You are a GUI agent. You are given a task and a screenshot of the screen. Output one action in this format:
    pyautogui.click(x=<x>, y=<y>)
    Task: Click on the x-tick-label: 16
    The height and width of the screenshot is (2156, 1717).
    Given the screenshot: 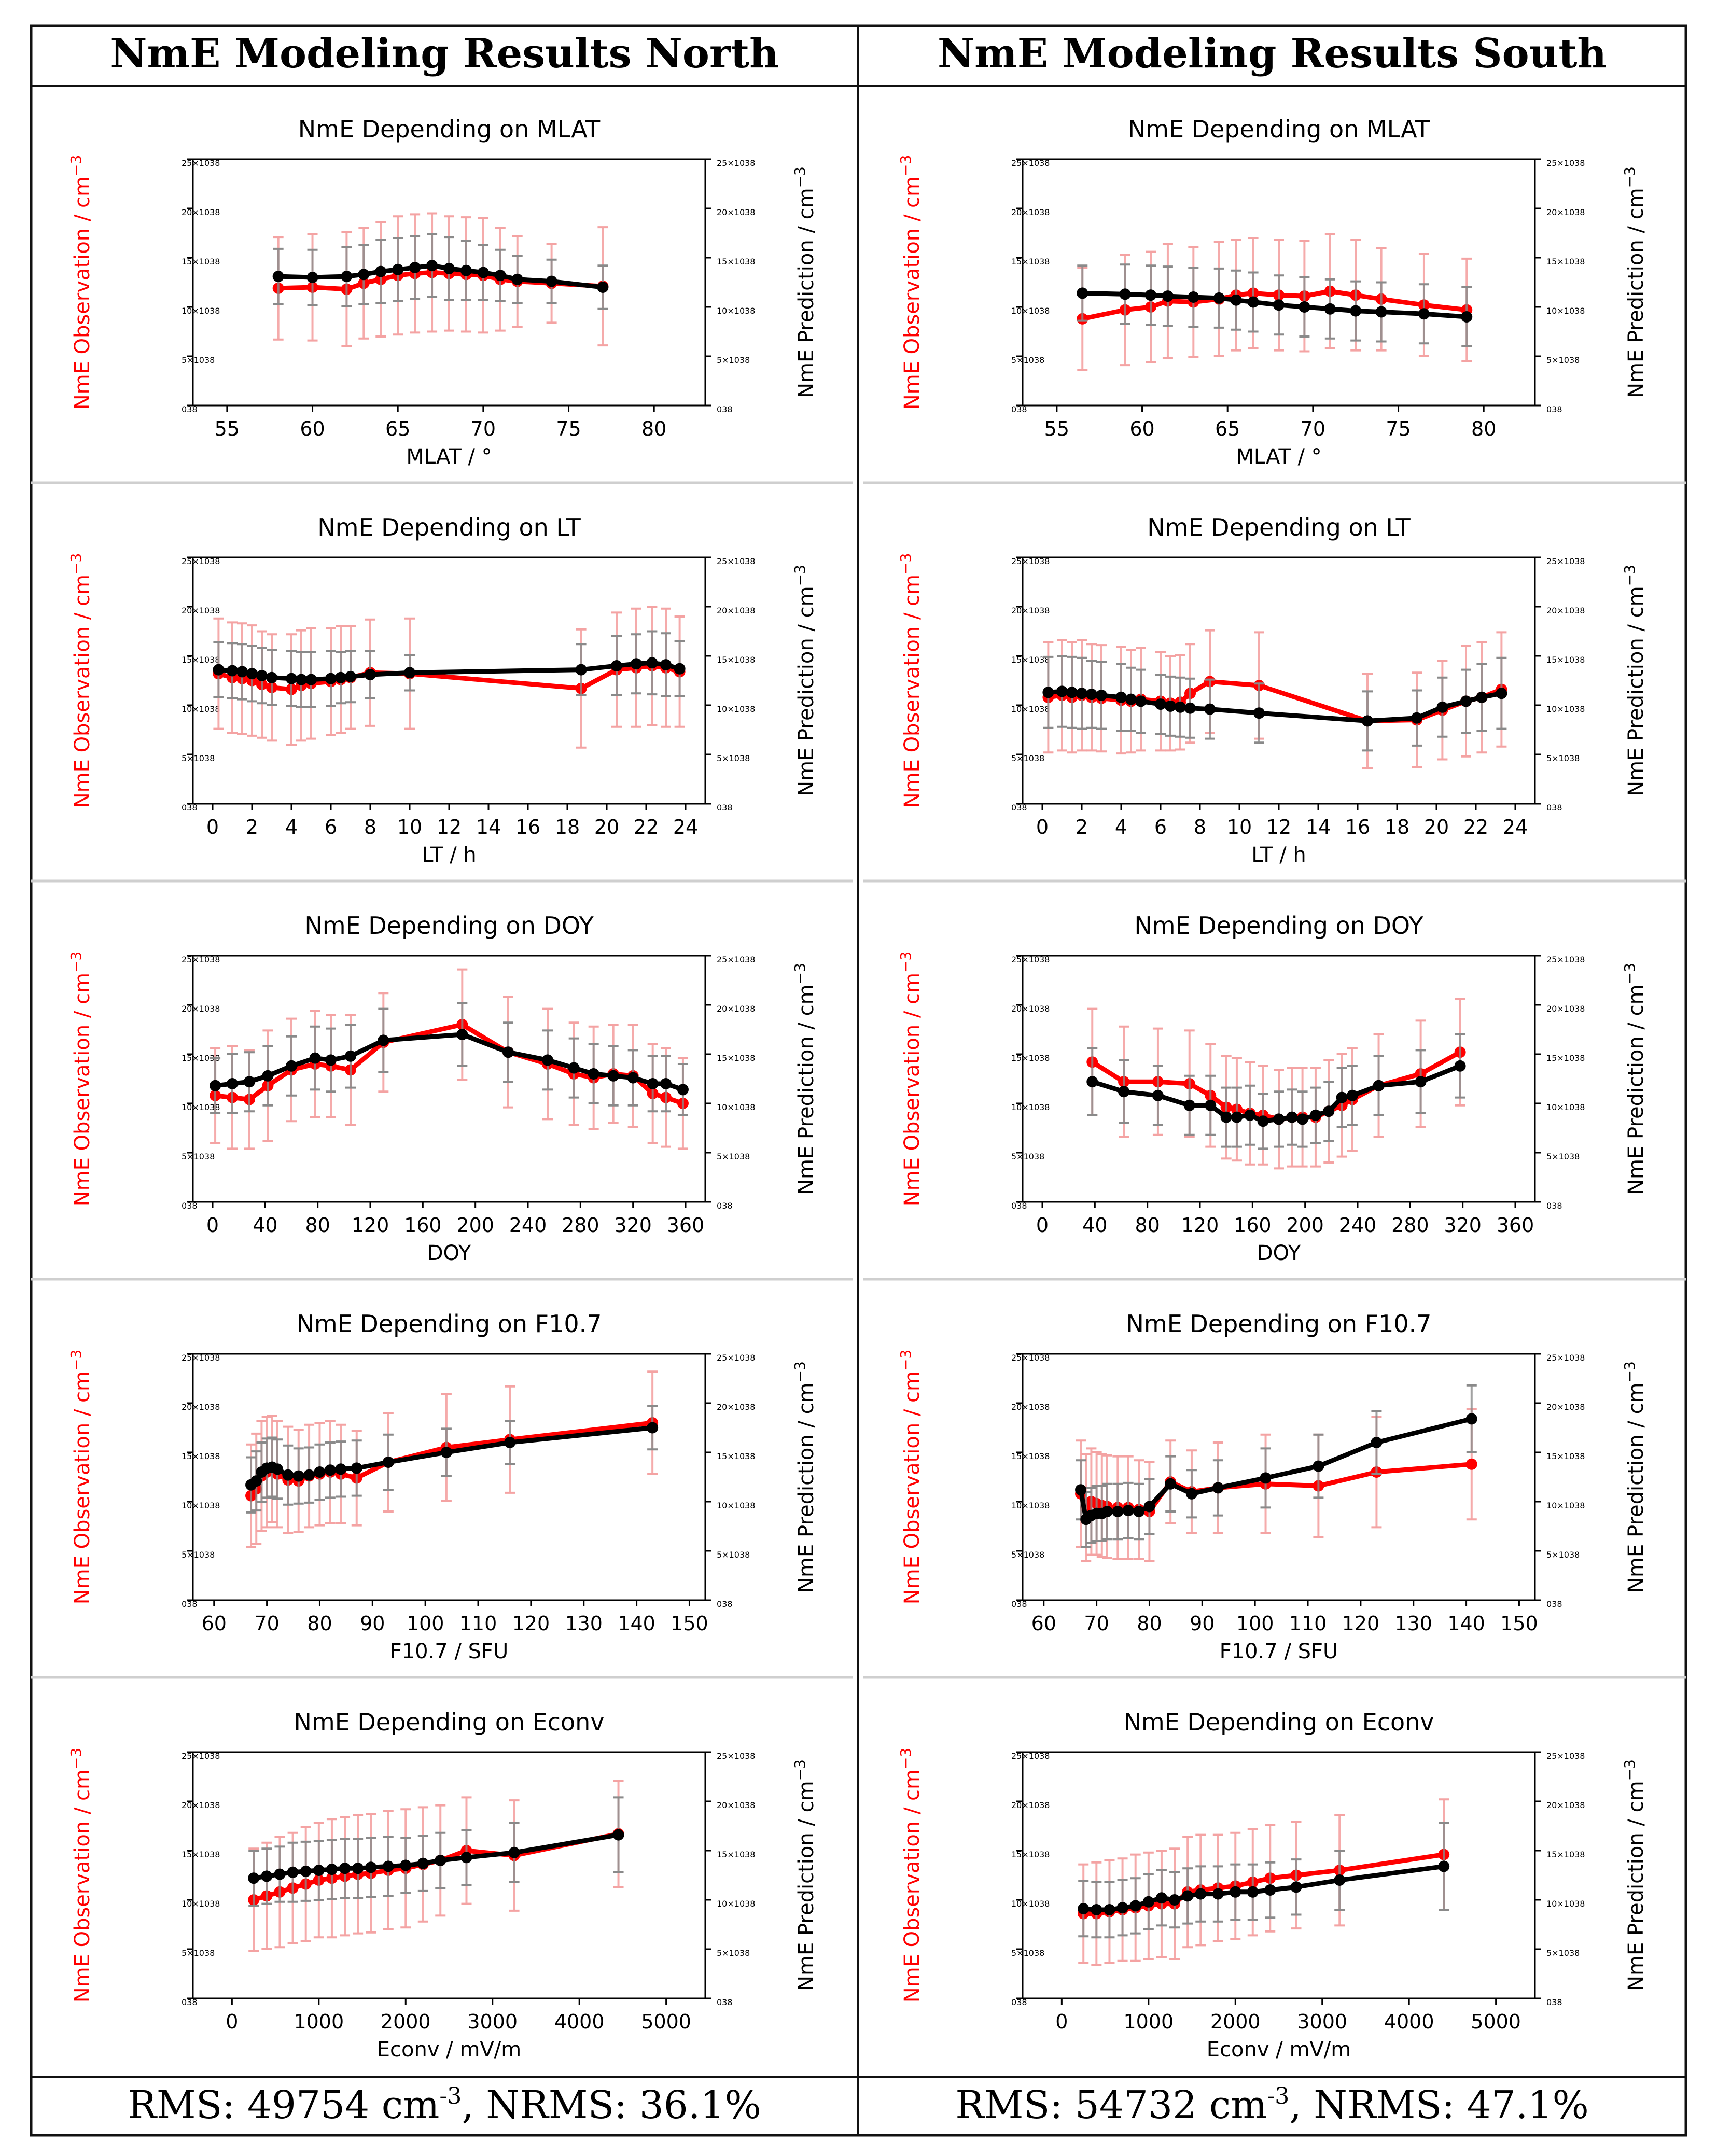 What is the action you would take?
    pyautogui.click(x=1357, y=827)
    